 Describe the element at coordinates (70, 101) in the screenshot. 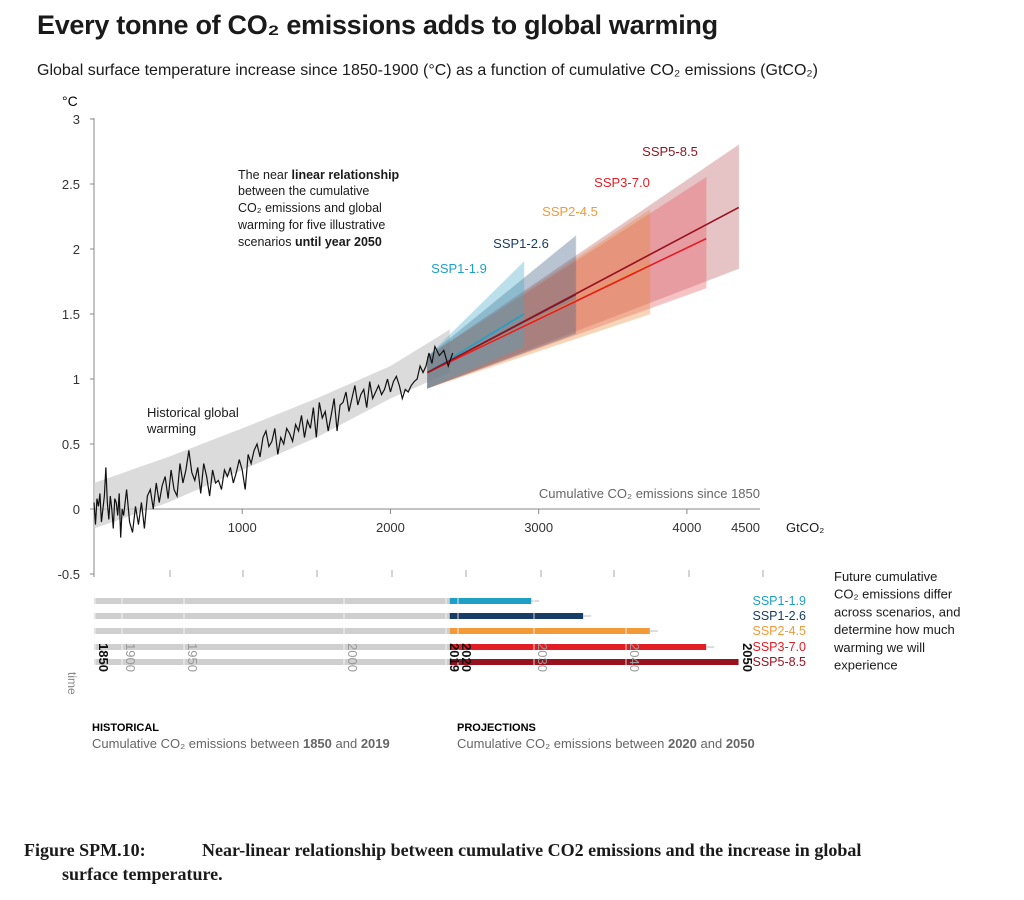

I see `y-axis-label: °C` at that location.